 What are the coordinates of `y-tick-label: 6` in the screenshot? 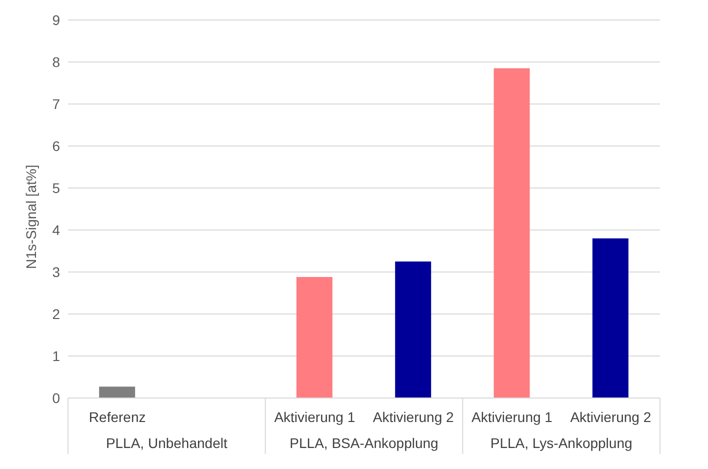 It's located at (56, 146).